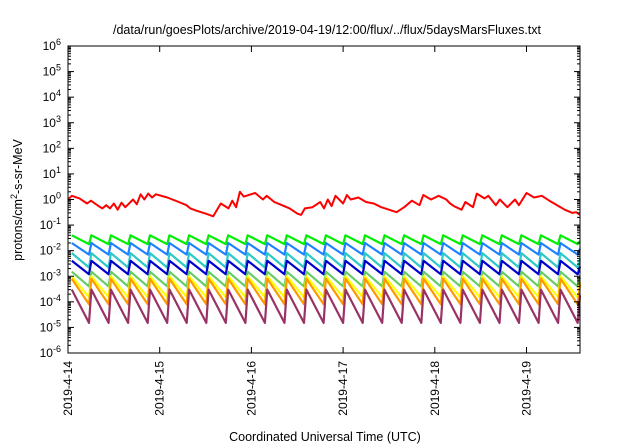 Image resolution: width=640 pixels, height=448 pixels. What do you see at coordinates (58, 196) in the screenshot?
I see `y-tick-exp: 0` at bounding box center [58, 196].